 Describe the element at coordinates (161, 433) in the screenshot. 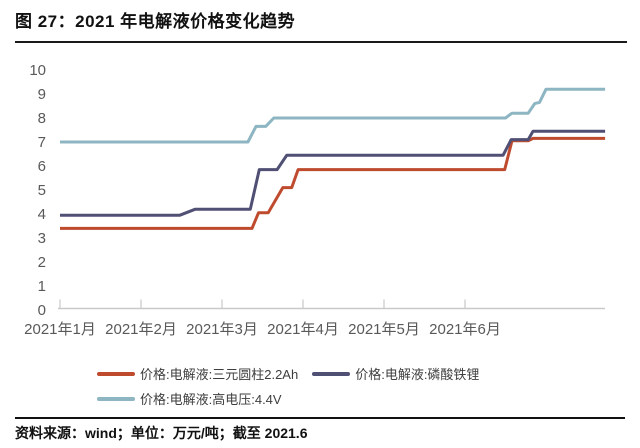

I see `source-note: 资料来源：wind；单位：万元/吨；截至 2021.6` at that location.